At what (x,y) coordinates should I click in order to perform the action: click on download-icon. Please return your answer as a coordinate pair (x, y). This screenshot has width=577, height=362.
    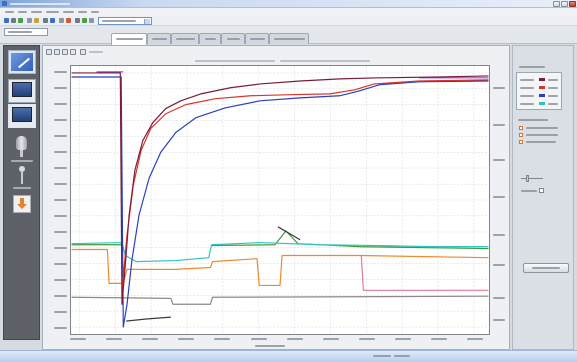
    Looking at the image, I should click on (22, 201).